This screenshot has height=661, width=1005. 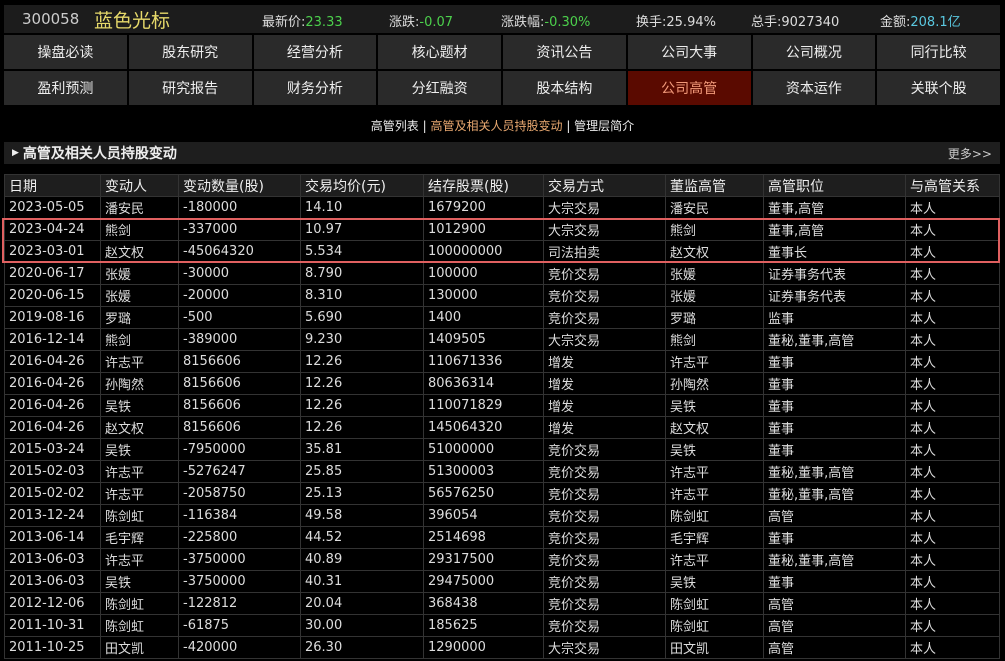 What do you see at coordinates (483, 251) in the screenshot?
I see `table-cell: 100000000` at bounding box center [483, 251].